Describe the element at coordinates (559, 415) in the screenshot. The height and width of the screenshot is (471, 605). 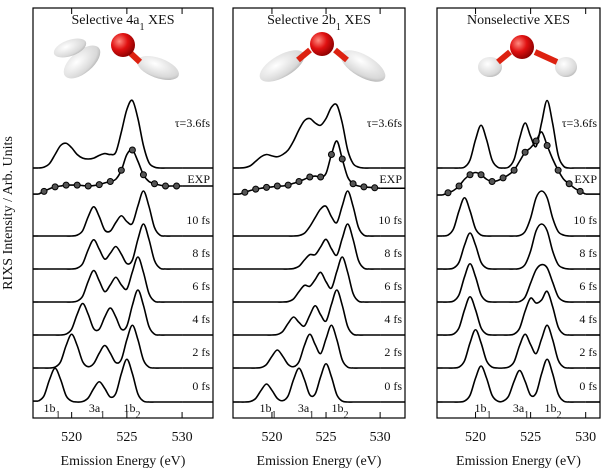
I see `text-part: 2` at that location.